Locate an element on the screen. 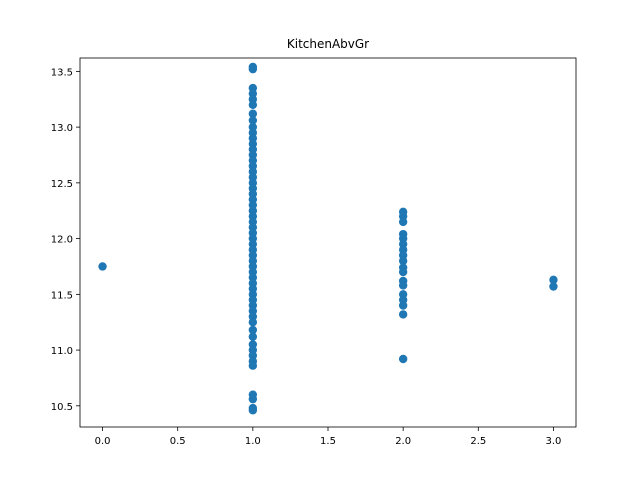 This screenshot has height=480, width=640. x-tick-label: 1.0 is located at coordinates (253, 441).